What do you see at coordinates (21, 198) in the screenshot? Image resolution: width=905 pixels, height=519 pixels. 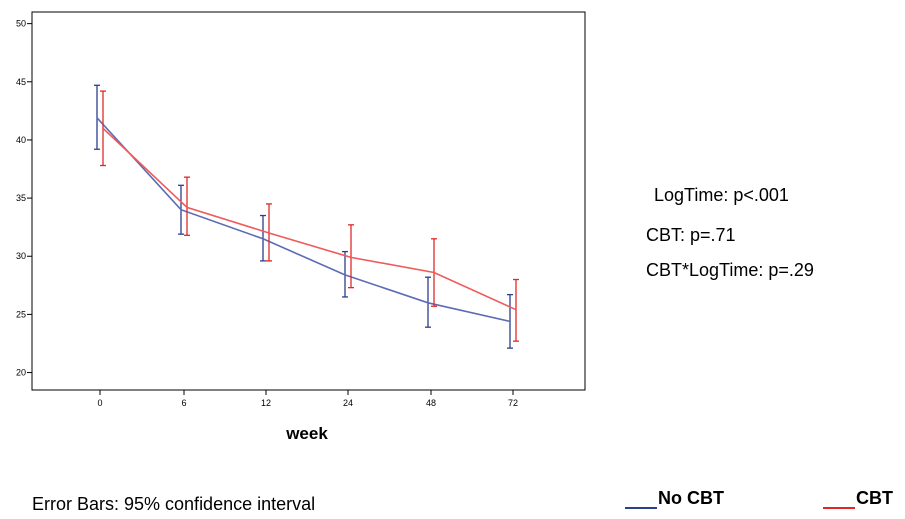 I see `y-tick-label: 35` at bounding box center [21, 198].